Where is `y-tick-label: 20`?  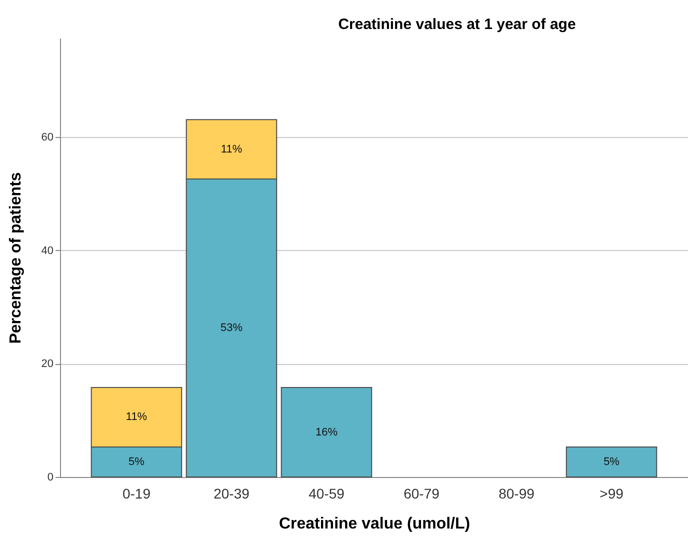
y-tick-label: 20 is located at coordinates (47, 364).